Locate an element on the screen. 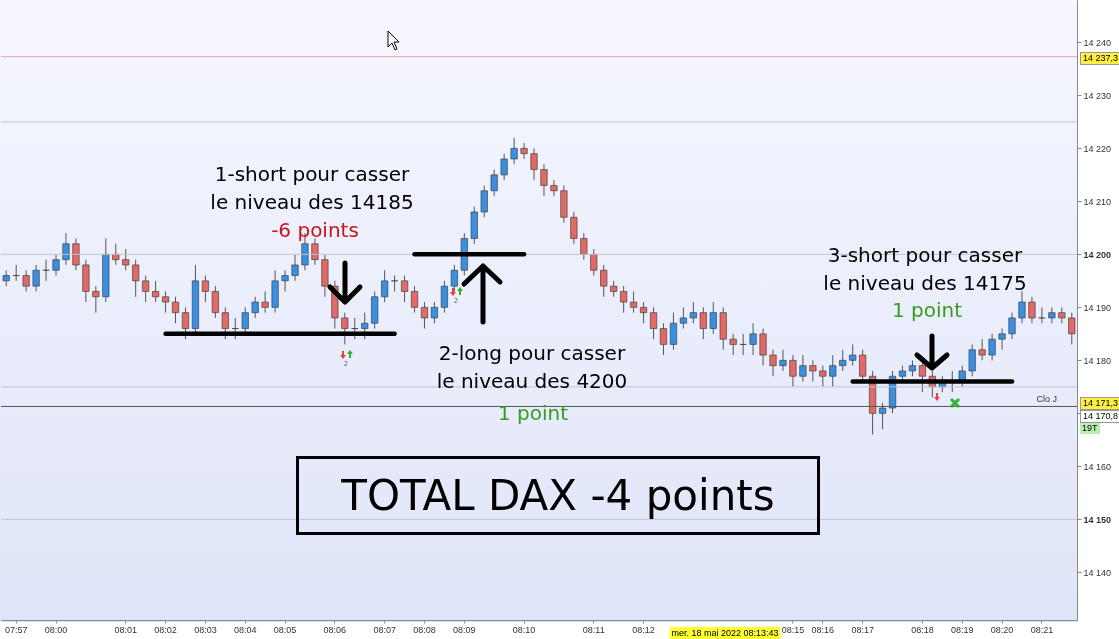 This screenshot has height=639, width=1119. text: 14 170,8 is located at coordinates (1099, 416).